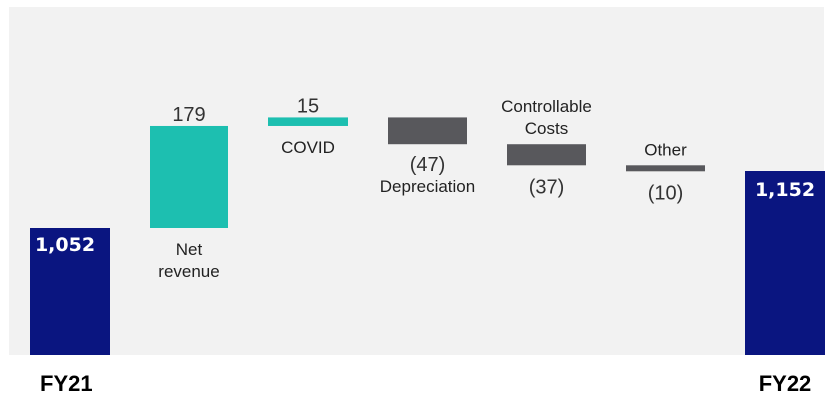 This screenshot has width=826, height=394. I want to click on bar-covid, so click(308, 121).